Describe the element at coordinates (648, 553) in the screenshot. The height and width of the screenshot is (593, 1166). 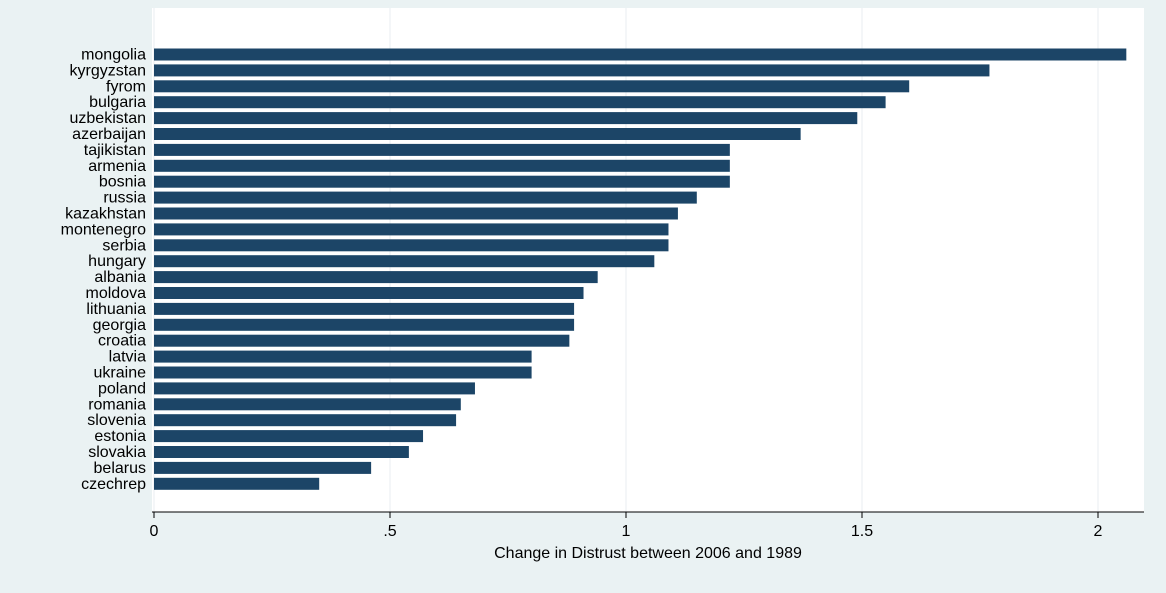
I see `x-axis-title: Change in Distrust between 2006 and 1989` at that location.